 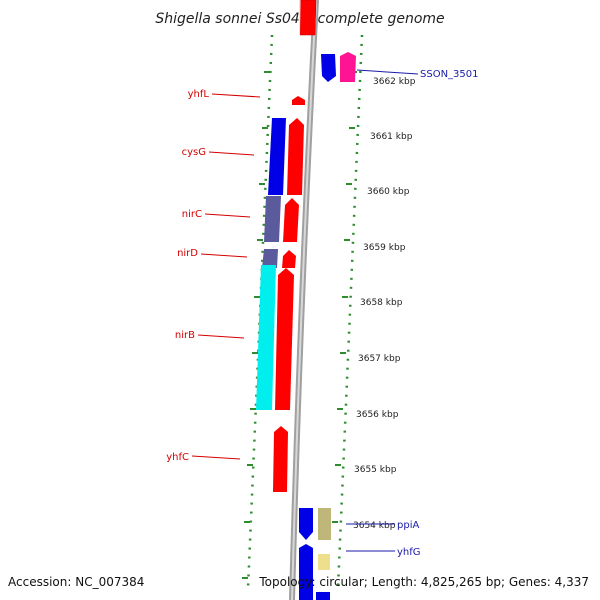 I want to click on ppiA-blue-feature, so click(x=306, y=524).